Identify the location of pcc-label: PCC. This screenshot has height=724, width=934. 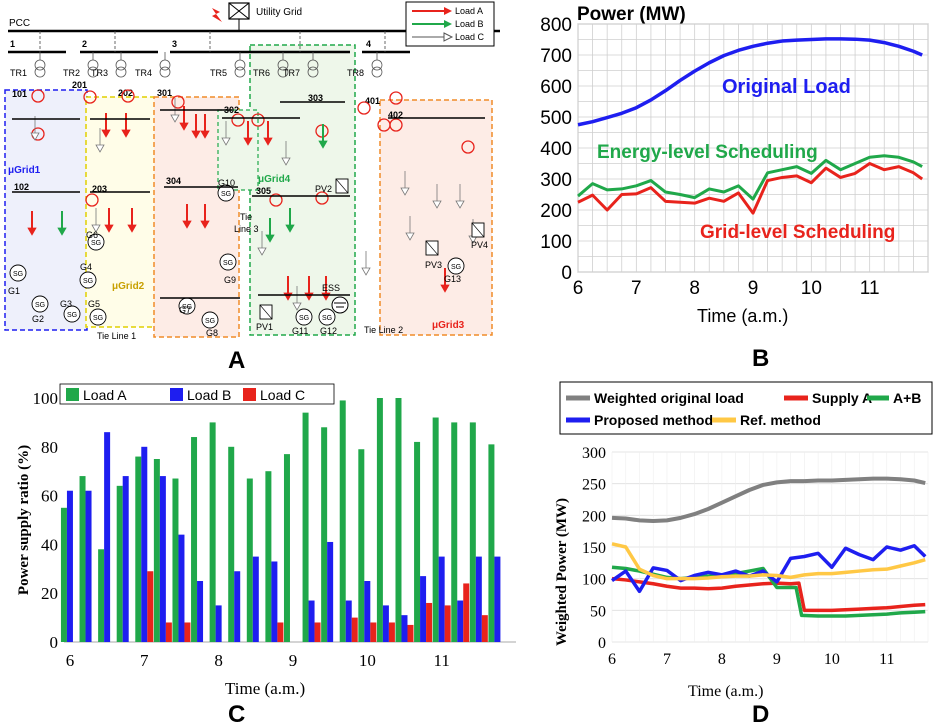
(19, 23).